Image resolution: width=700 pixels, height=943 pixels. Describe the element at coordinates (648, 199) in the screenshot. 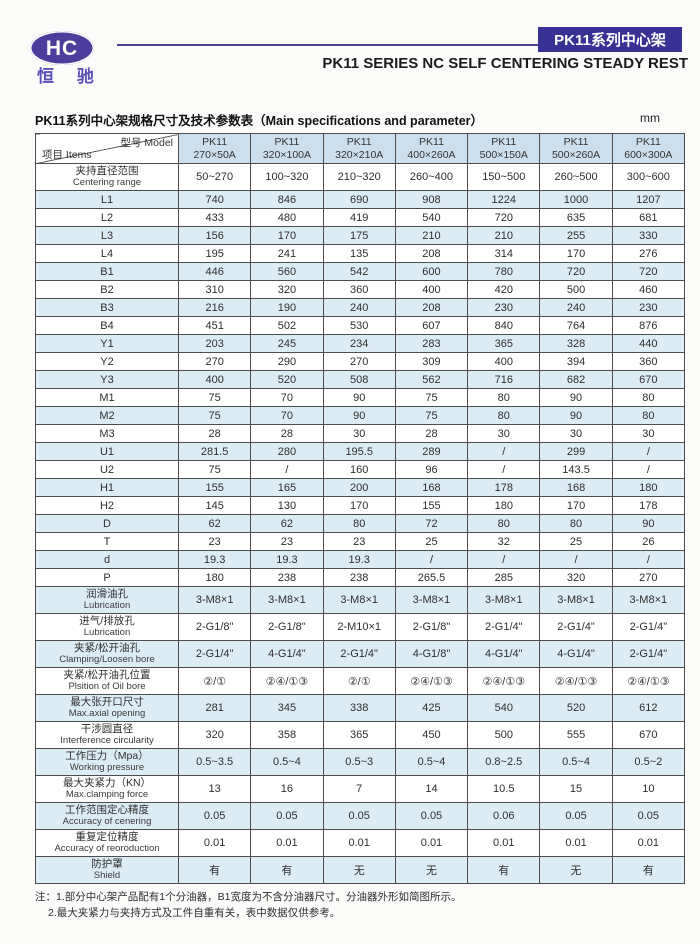

I see `spec-cell: 1207` at that location.